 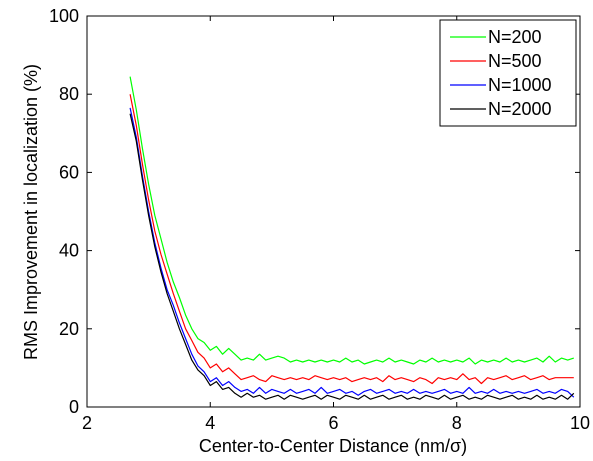 What do you see at coordinates (520, 109) in the screenshot?
I see `legend-label: N=2000` at bounding box center [520, 109].